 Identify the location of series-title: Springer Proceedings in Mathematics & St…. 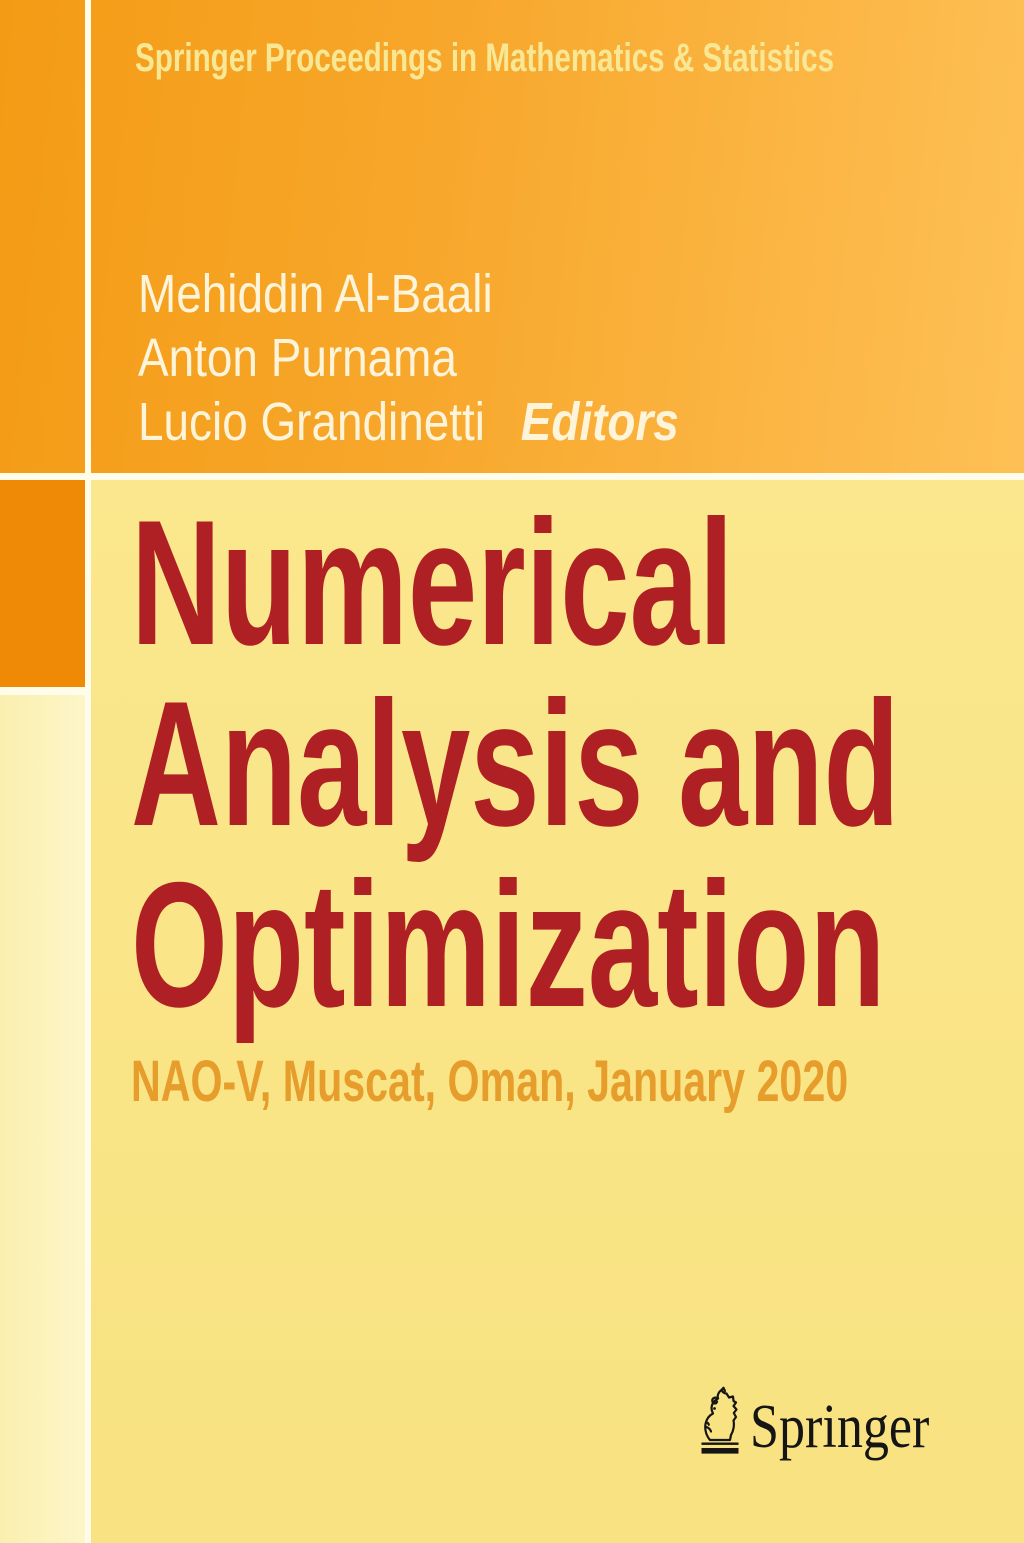
(485, 58).